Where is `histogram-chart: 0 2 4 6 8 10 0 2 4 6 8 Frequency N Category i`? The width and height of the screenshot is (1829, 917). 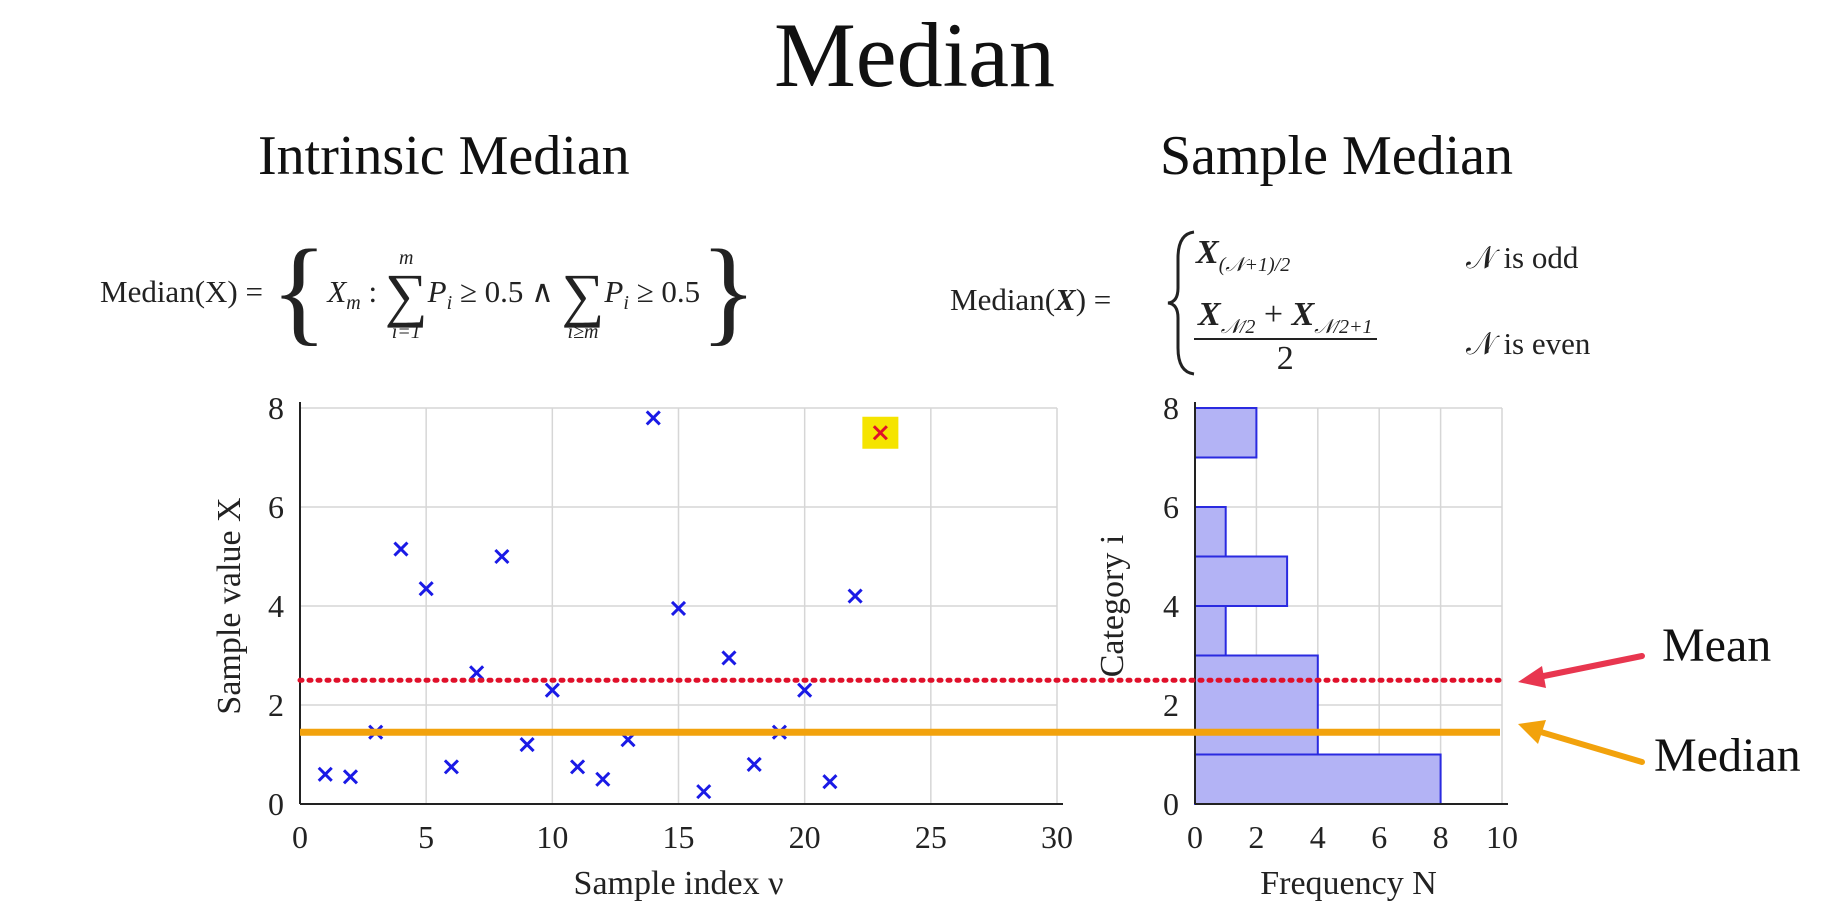
histogram-chart: 0 2 4 6 8 10 0 2 4 6 8 Frequency N Category i is located at coordinates (1306, 646).